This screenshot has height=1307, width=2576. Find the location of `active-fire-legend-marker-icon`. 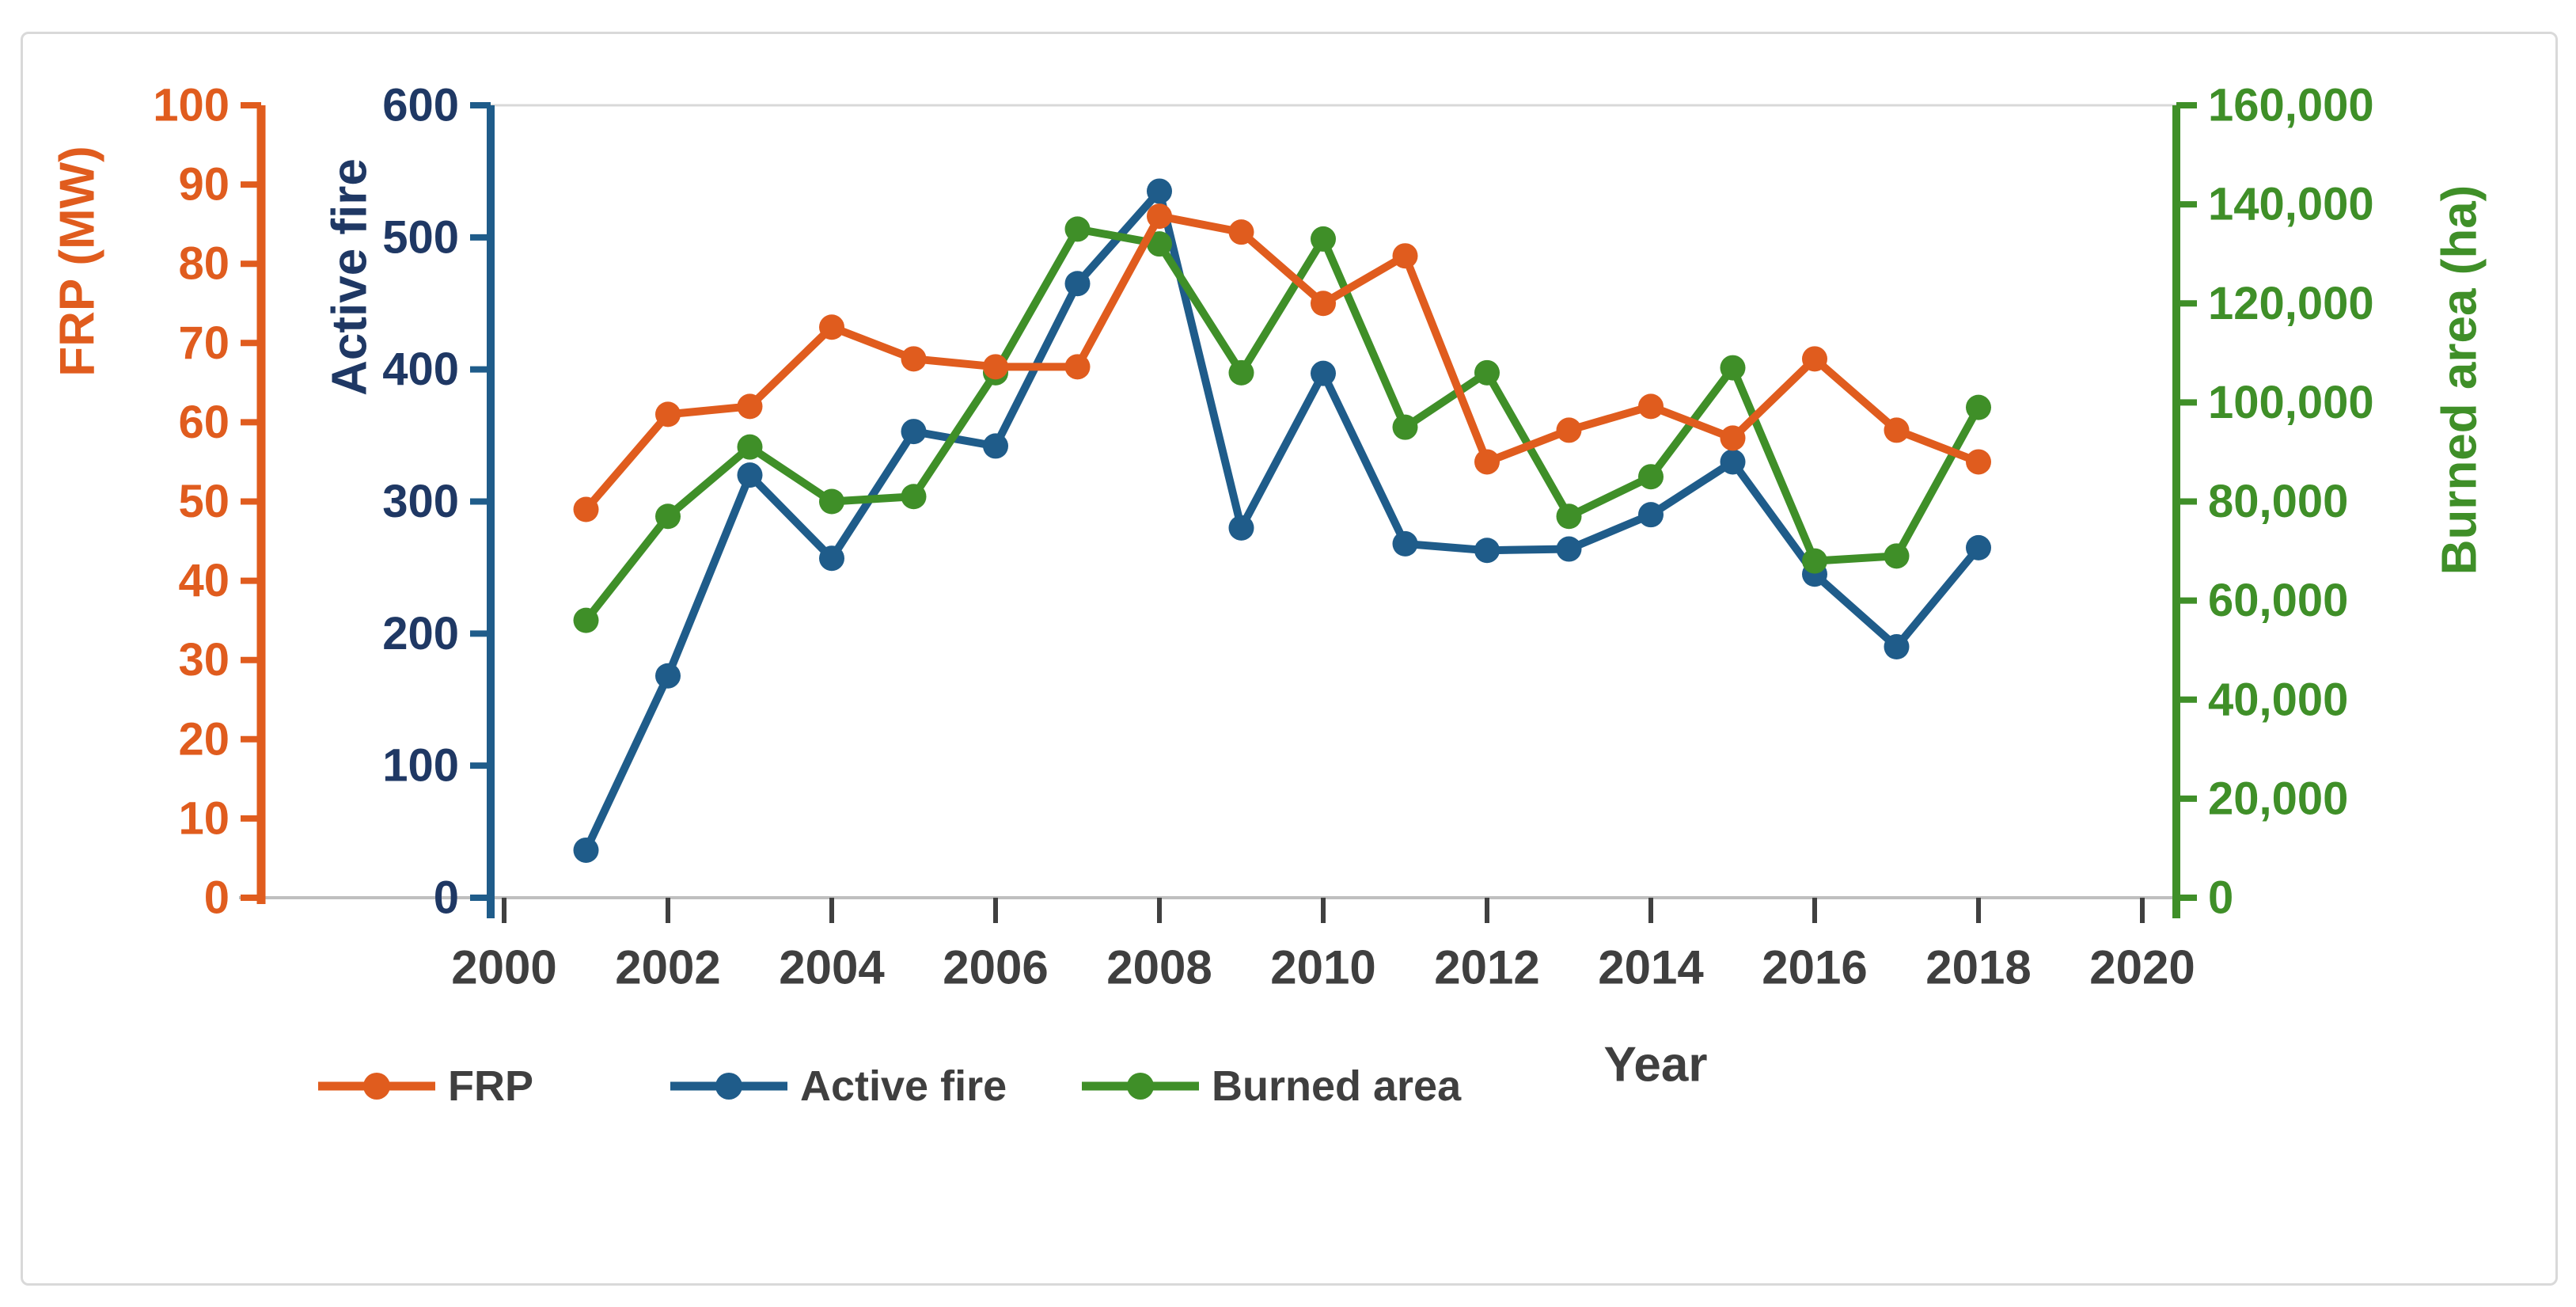

active-fire-legend-marker-icon is located at coordinates (728, 1086).